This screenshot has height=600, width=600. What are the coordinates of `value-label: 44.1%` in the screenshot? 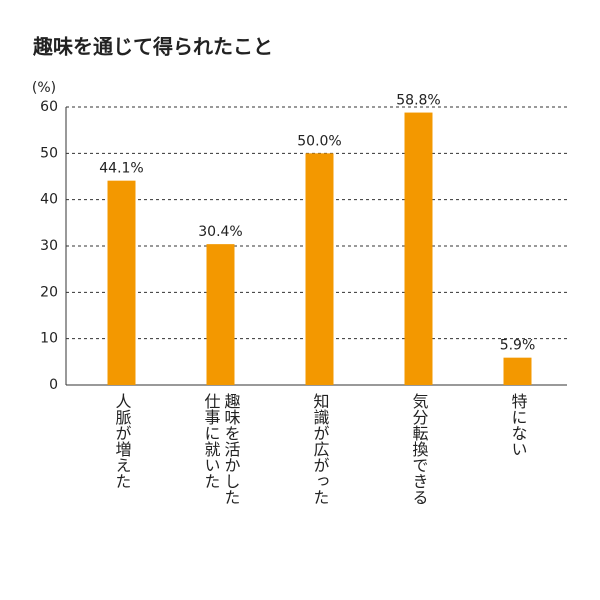 It's located at (121, 169).